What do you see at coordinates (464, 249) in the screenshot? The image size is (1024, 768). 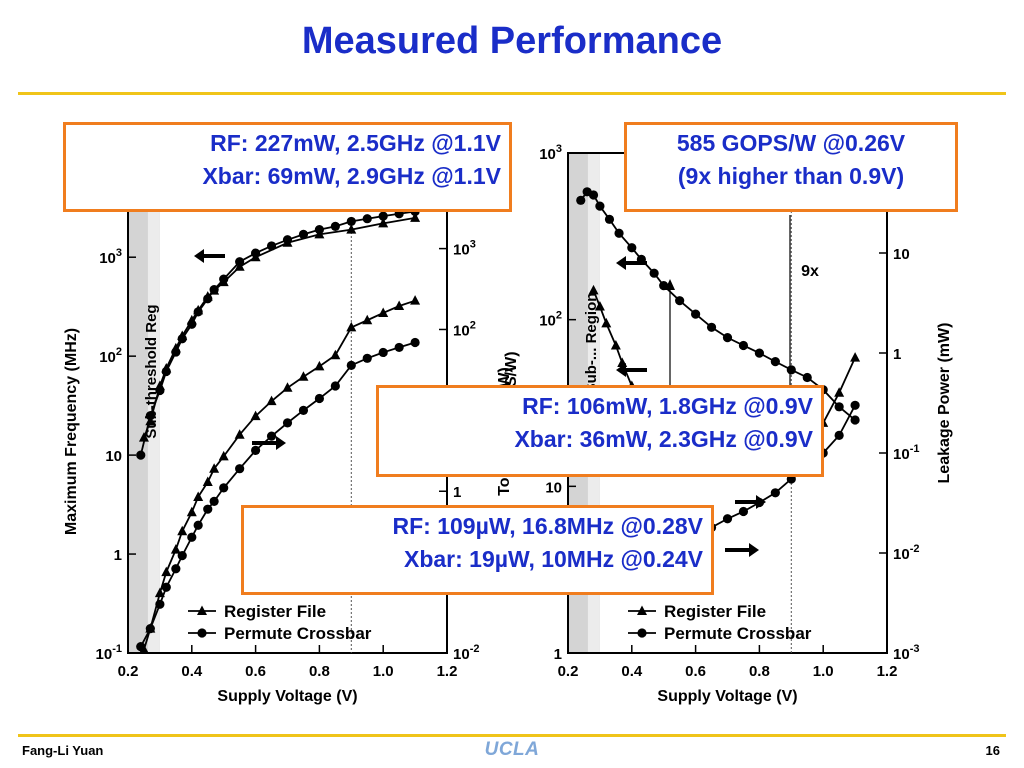 I see `y-right-tick-label: 10³` at bounding box center [464, 249].